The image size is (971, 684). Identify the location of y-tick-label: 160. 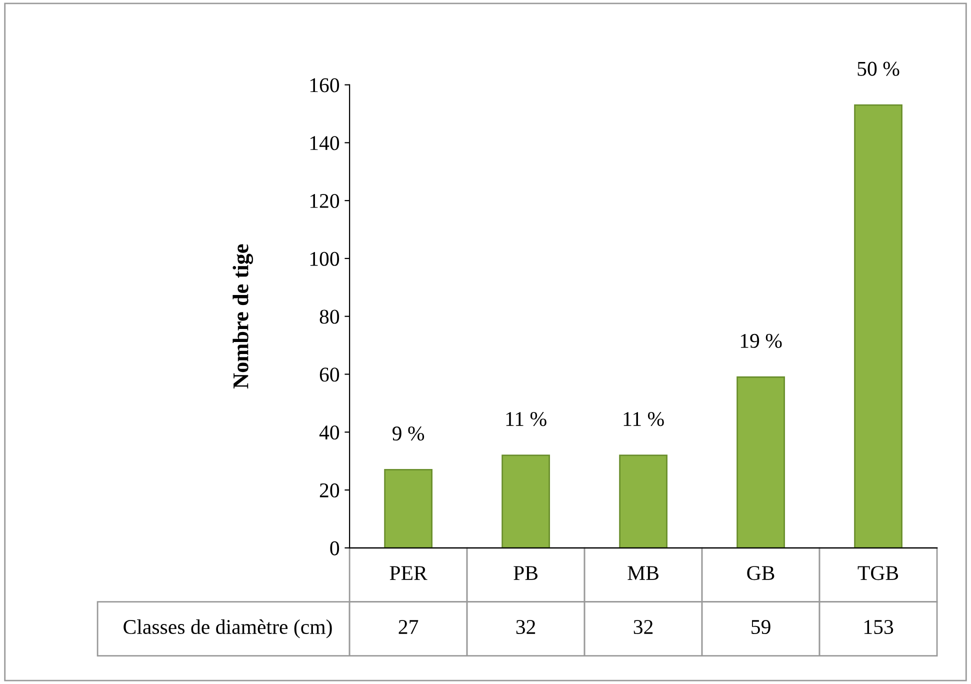
(325, 85).